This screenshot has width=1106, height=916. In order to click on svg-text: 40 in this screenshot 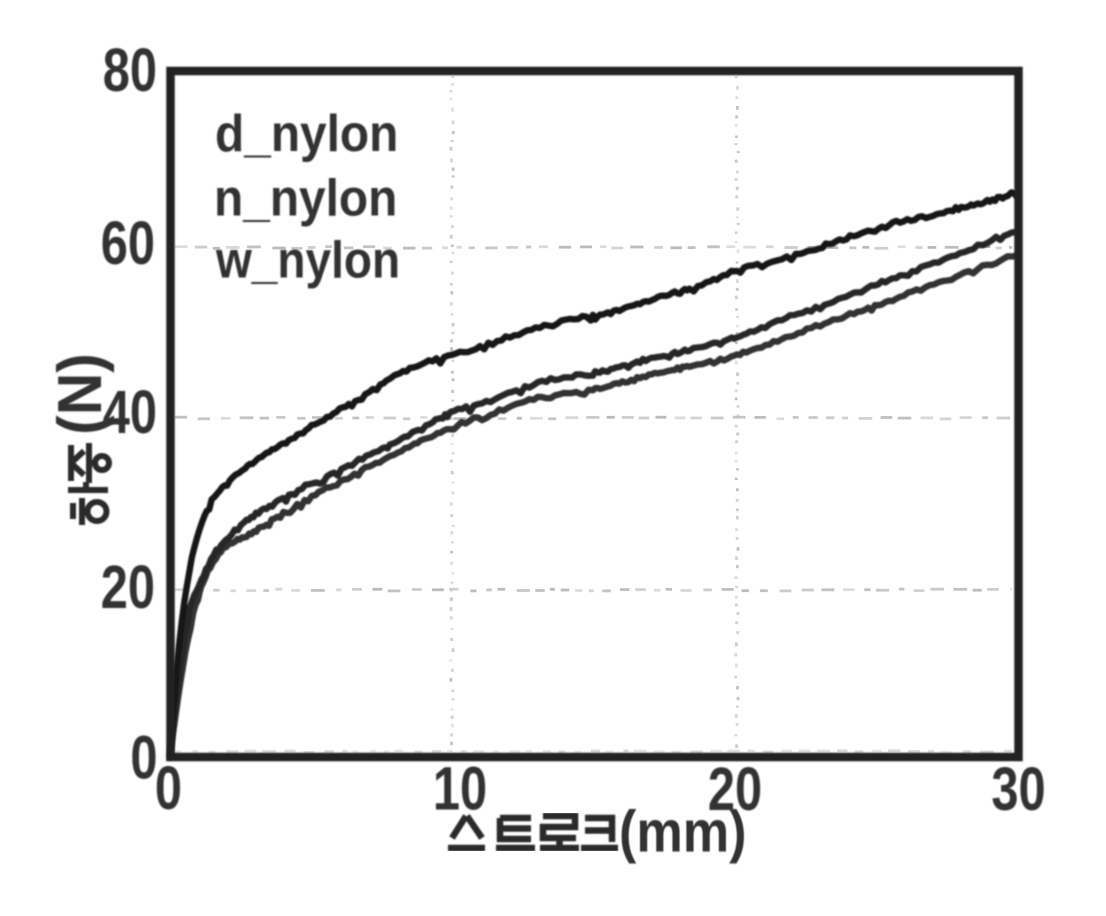, I will do `click(130, 412)`.